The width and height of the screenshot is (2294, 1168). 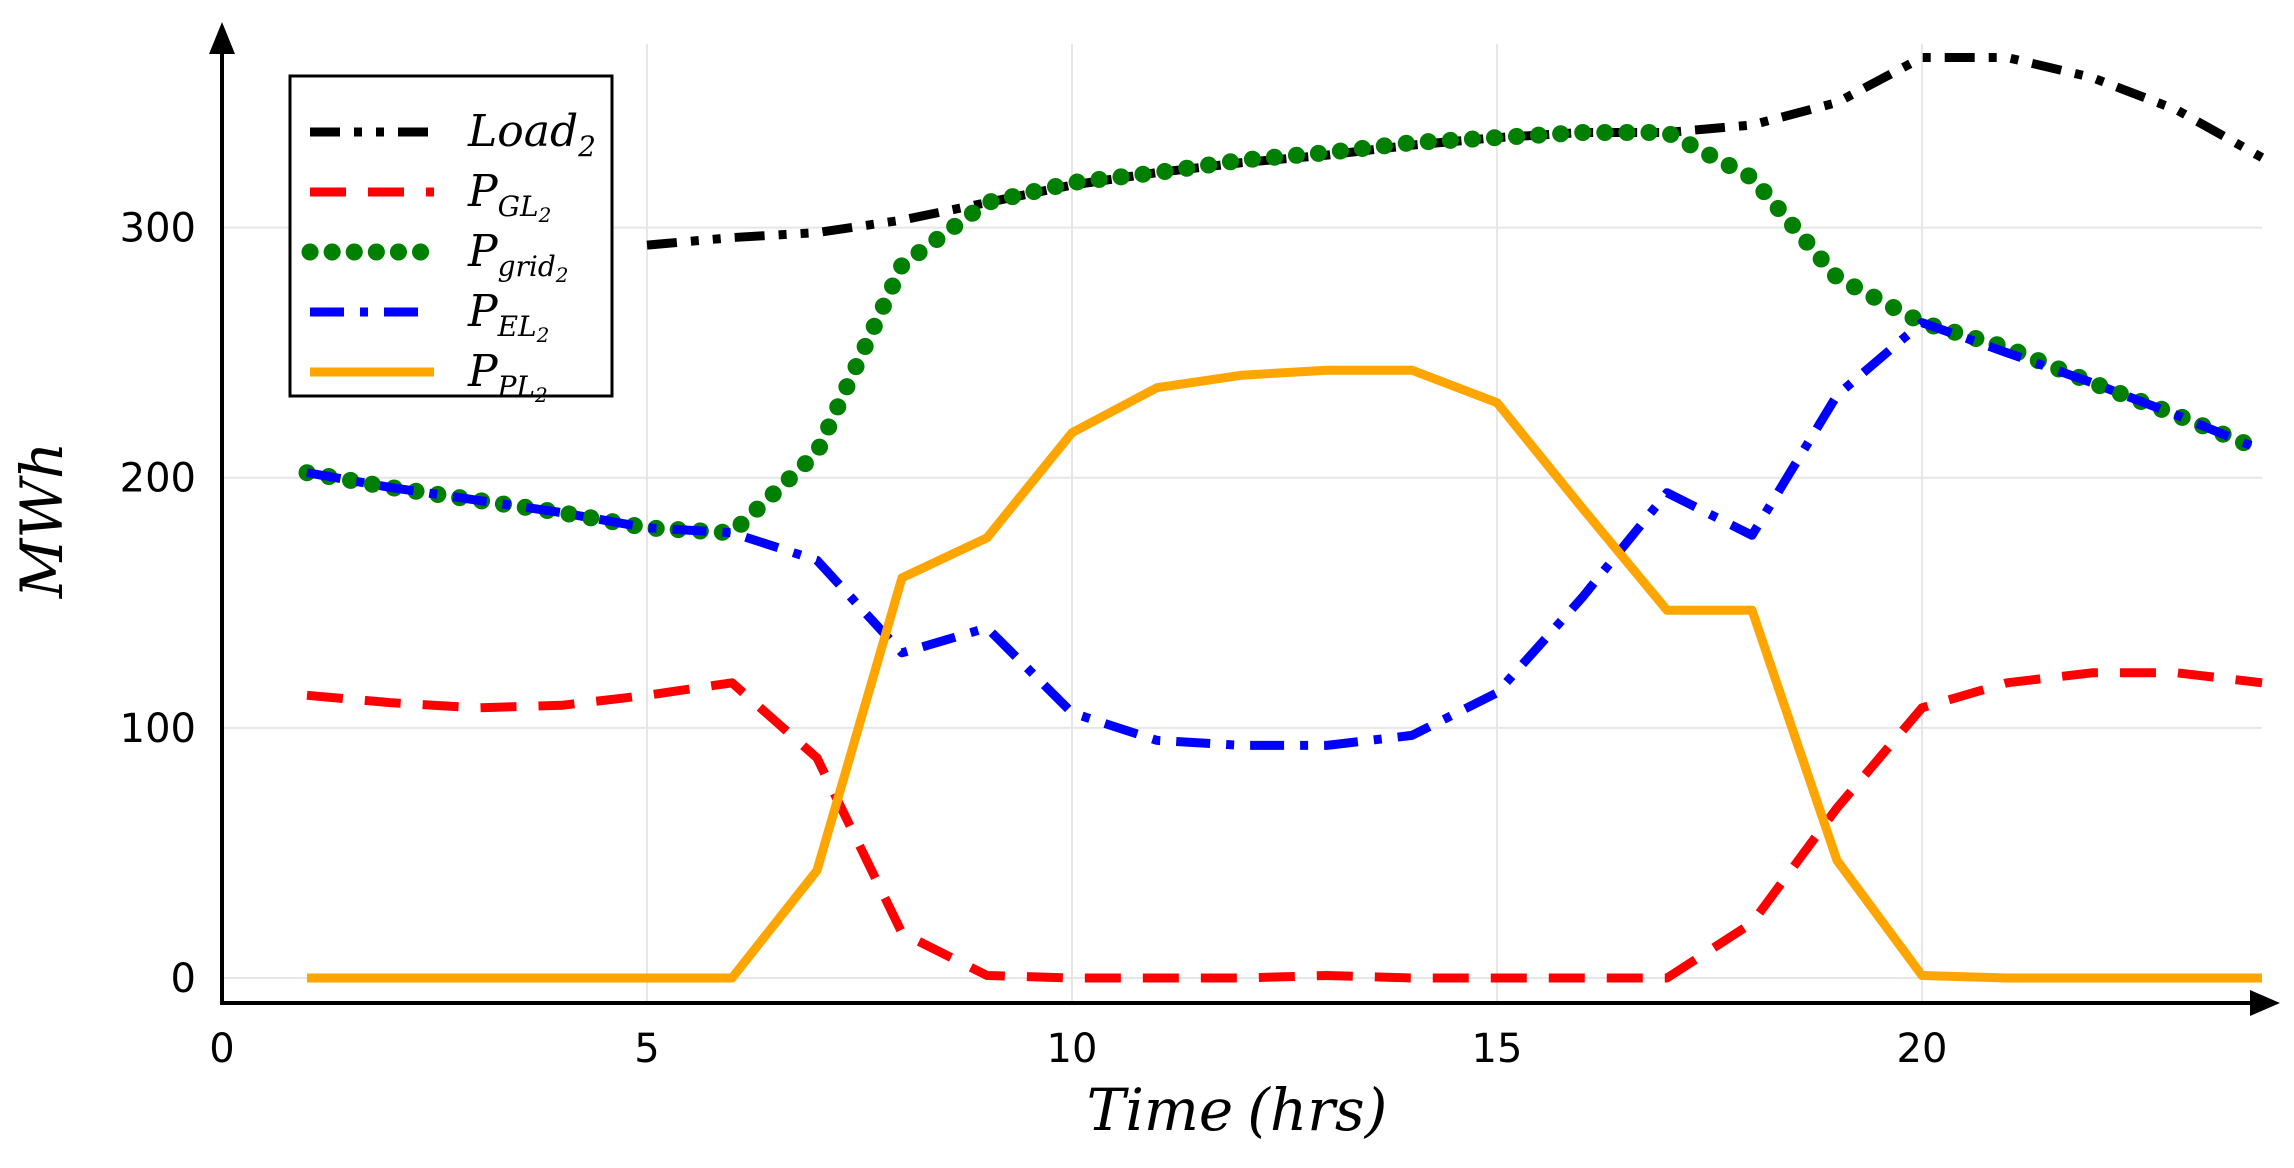 I want to click on legend-sub: GL, so click(x=518, y=206).